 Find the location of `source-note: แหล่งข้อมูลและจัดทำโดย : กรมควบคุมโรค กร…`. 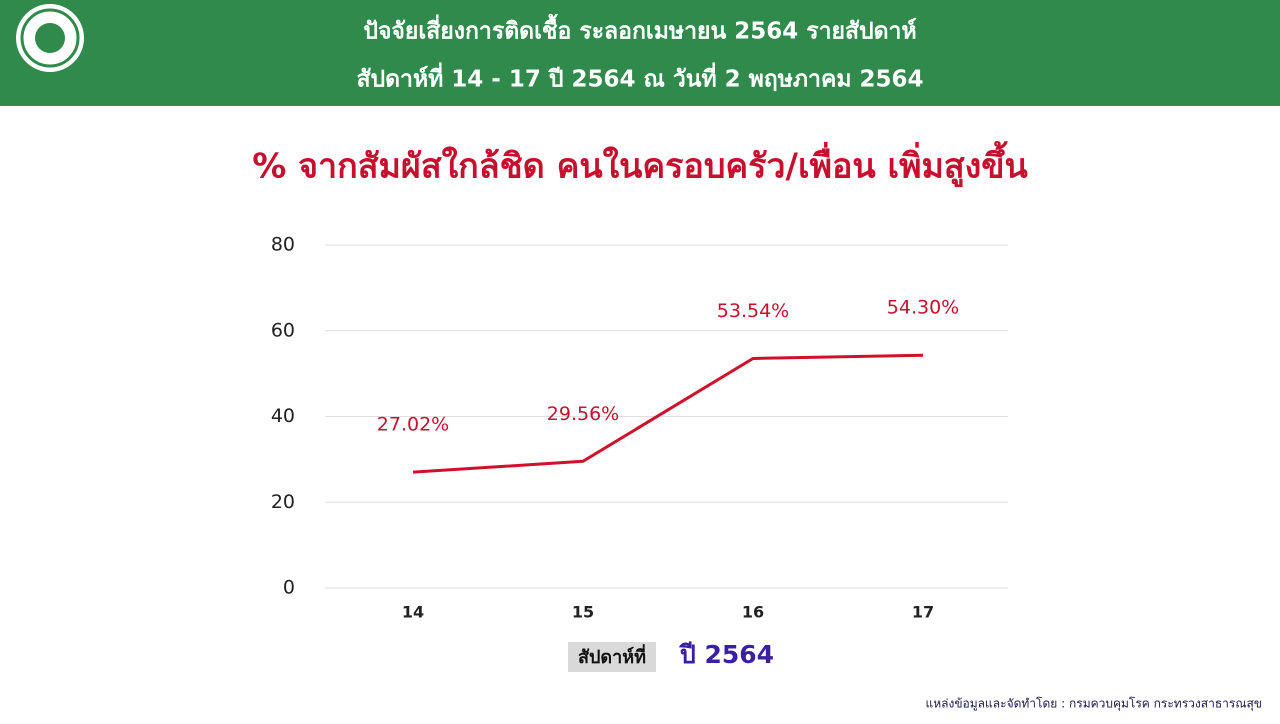

source-note: แหล่งข้อมูลและจัดทำโดย : กรมควบคุมโรค กร… is located at coordinates (1094, 704).